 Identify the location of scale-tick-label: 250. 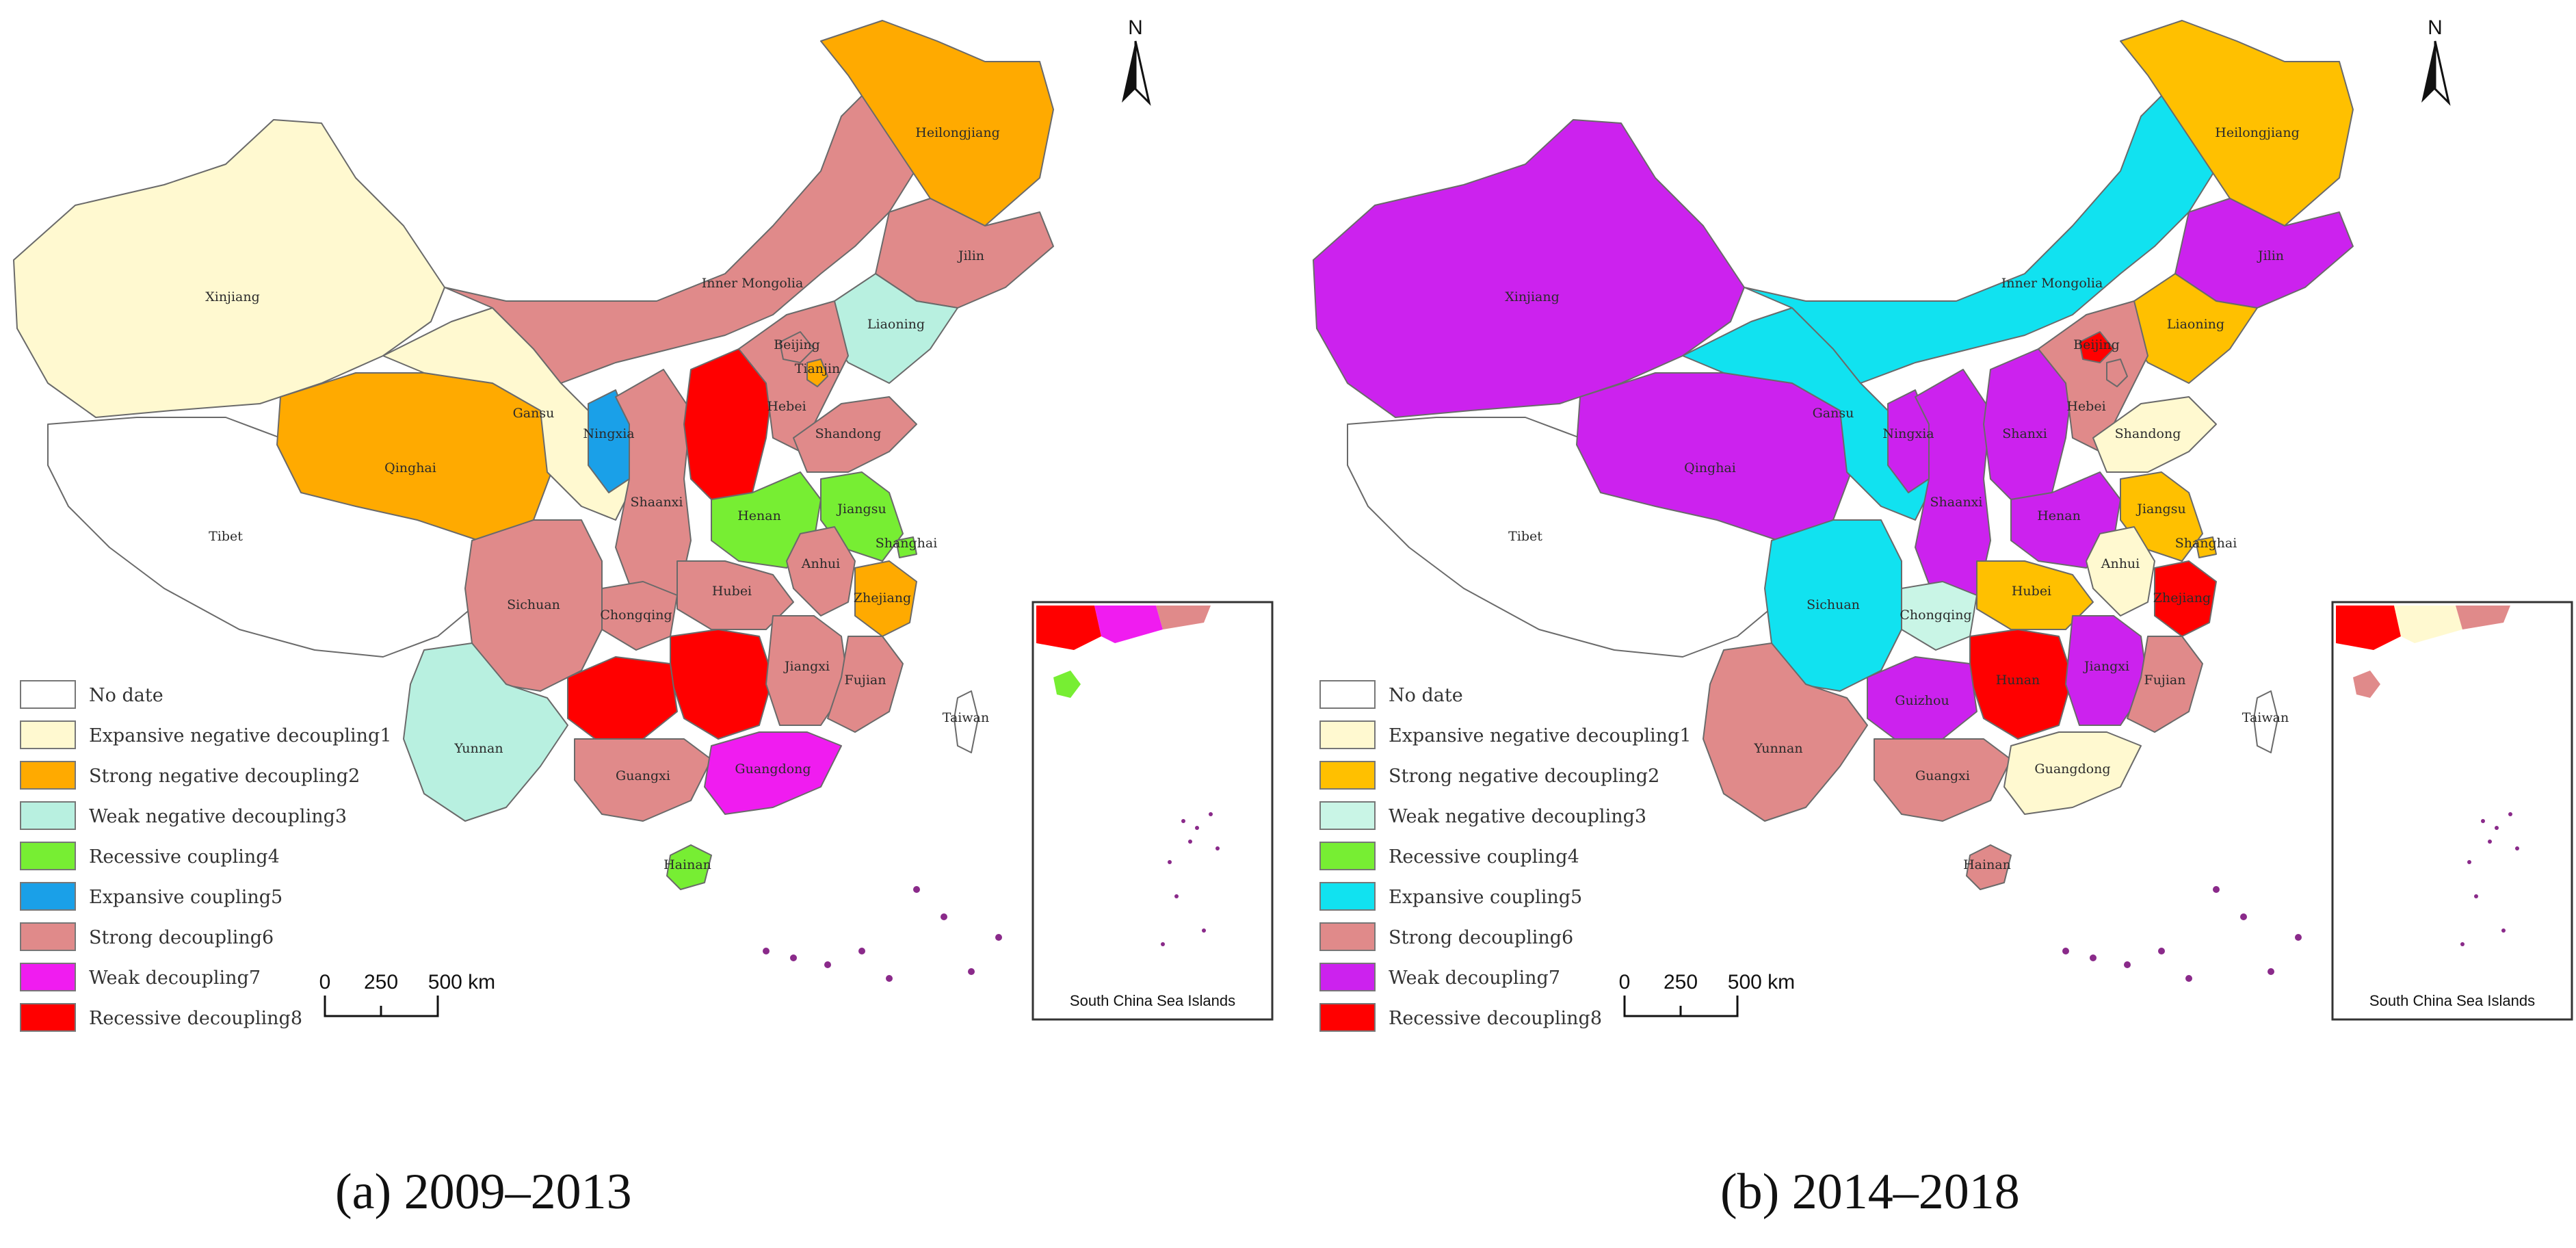
(381, 982).